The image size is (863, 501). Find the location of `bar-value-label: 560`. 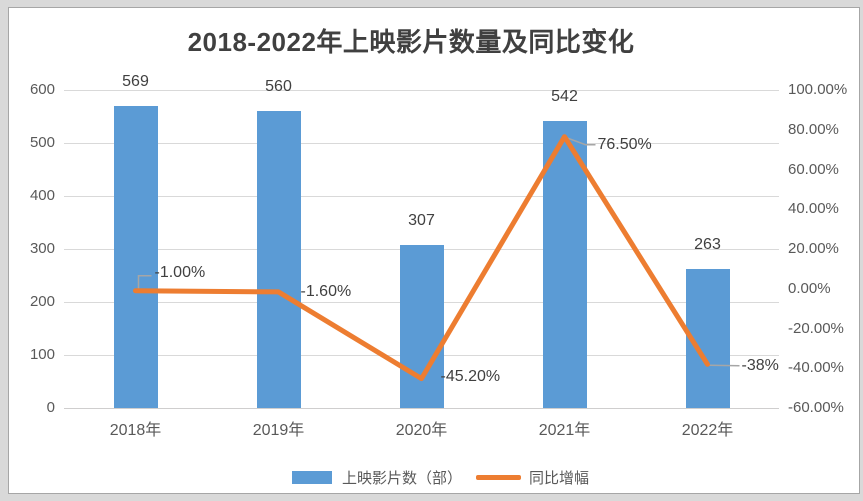

bar-value-label: 560 is located at coordinates (278, 87).